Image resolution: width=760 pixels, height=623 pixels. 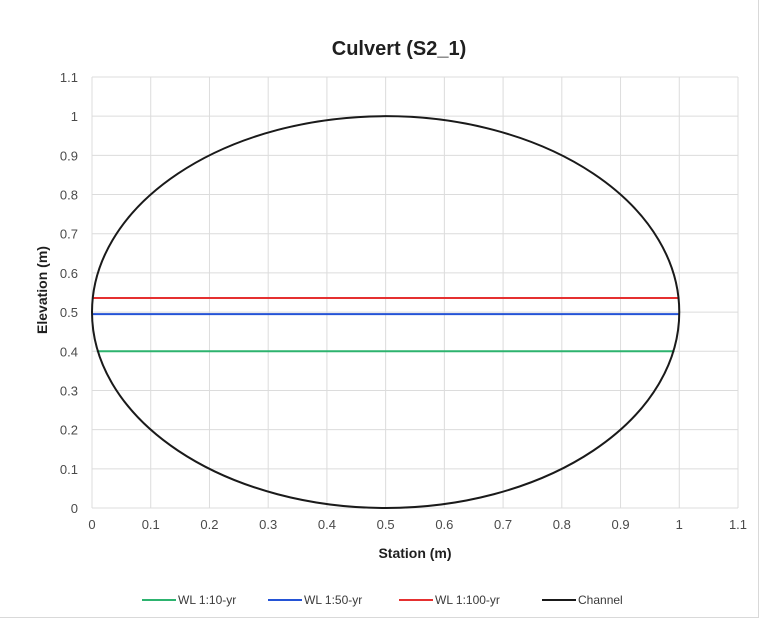 I want to click on y-tick-label: 0, so click(x=74, y=508).